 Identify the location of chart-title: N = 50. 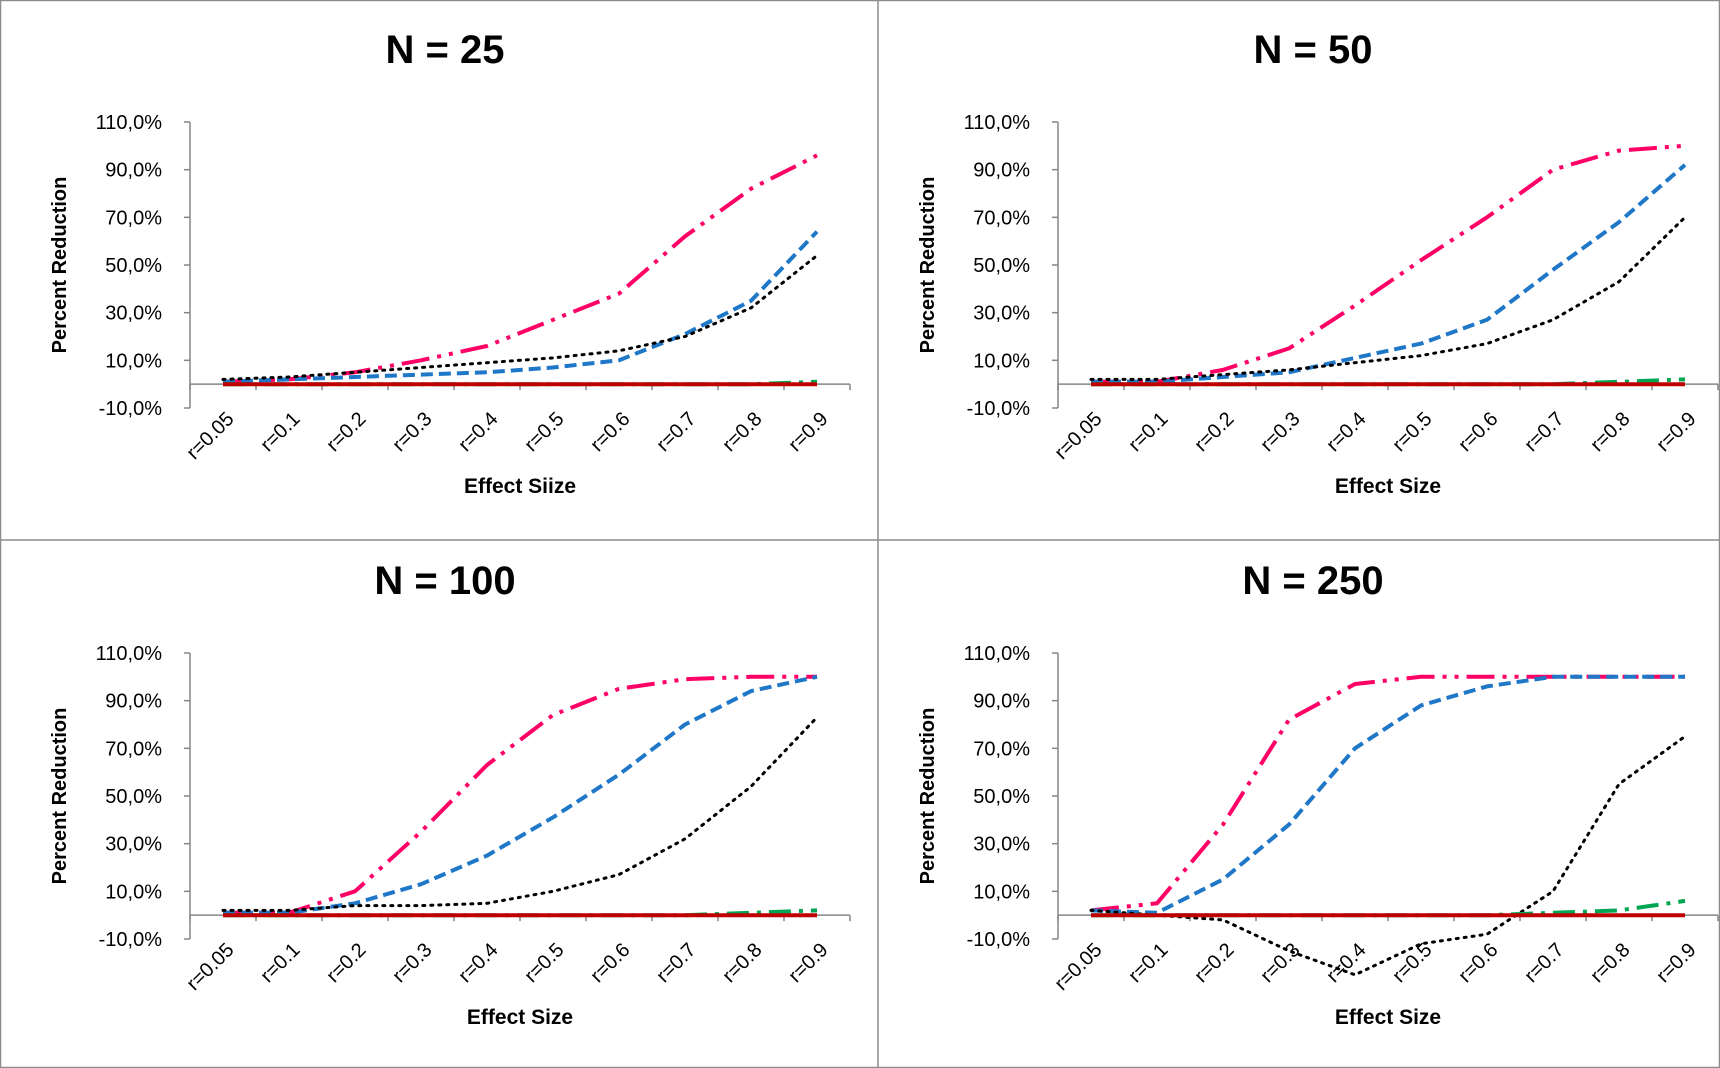
(1313, 50).